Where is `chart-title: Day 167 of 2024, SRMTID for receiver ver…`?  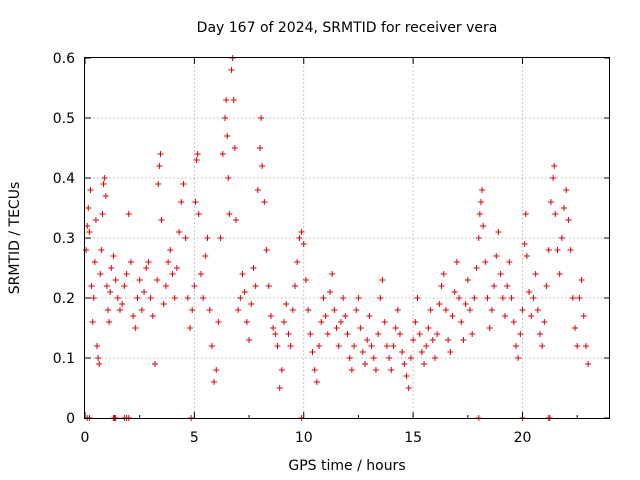 chart-title: Day 167 of 2024, SRMTID for receiver ver… is located at coordinates (347, 28).